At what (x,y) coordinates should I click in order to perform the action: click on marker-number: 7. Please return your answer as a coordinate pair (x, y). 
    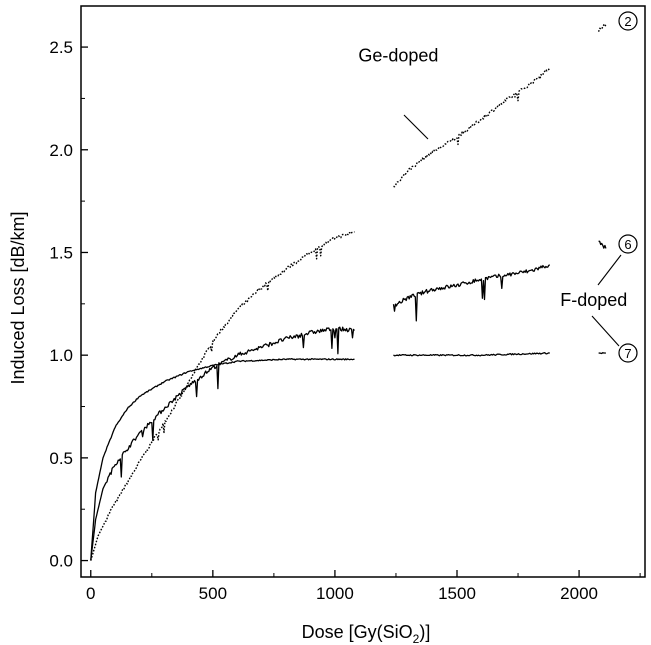
    Looking at the image, I should click on (627, 353).